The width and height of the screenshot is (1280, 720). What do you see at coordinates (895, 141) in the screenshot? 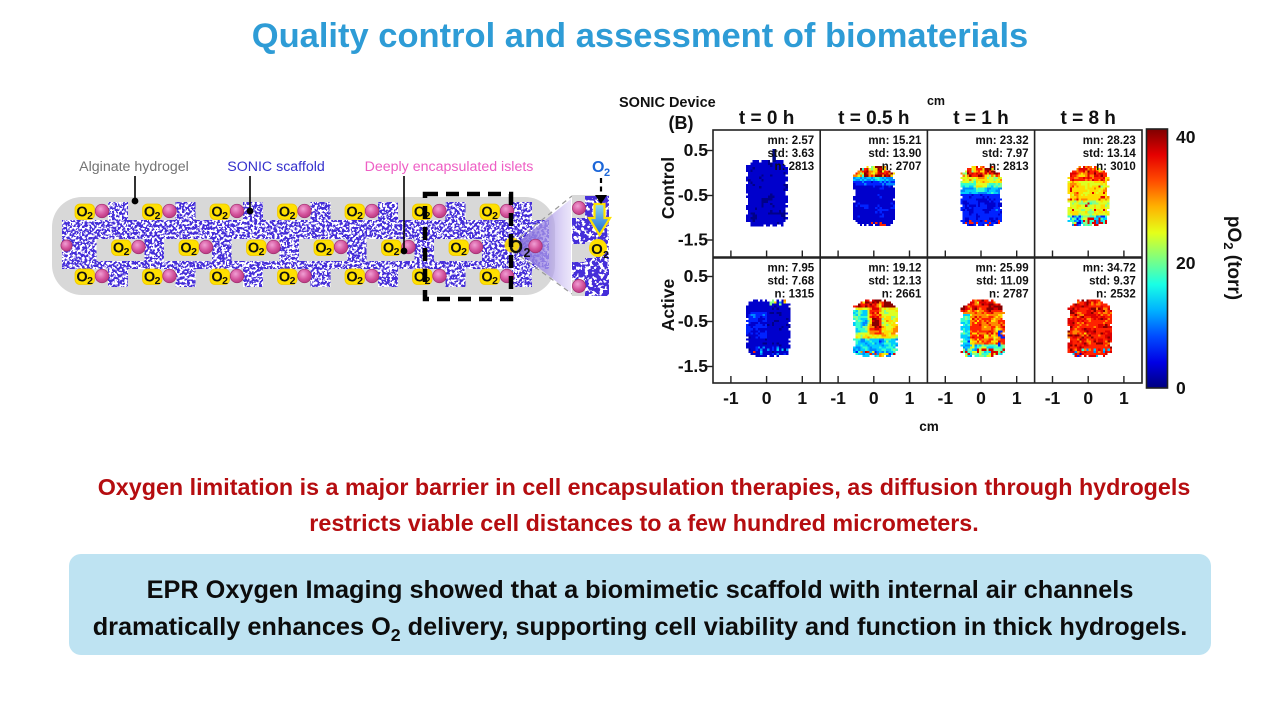
I see `svg-text: mn: 15.21` at bounding box center [895, 141].